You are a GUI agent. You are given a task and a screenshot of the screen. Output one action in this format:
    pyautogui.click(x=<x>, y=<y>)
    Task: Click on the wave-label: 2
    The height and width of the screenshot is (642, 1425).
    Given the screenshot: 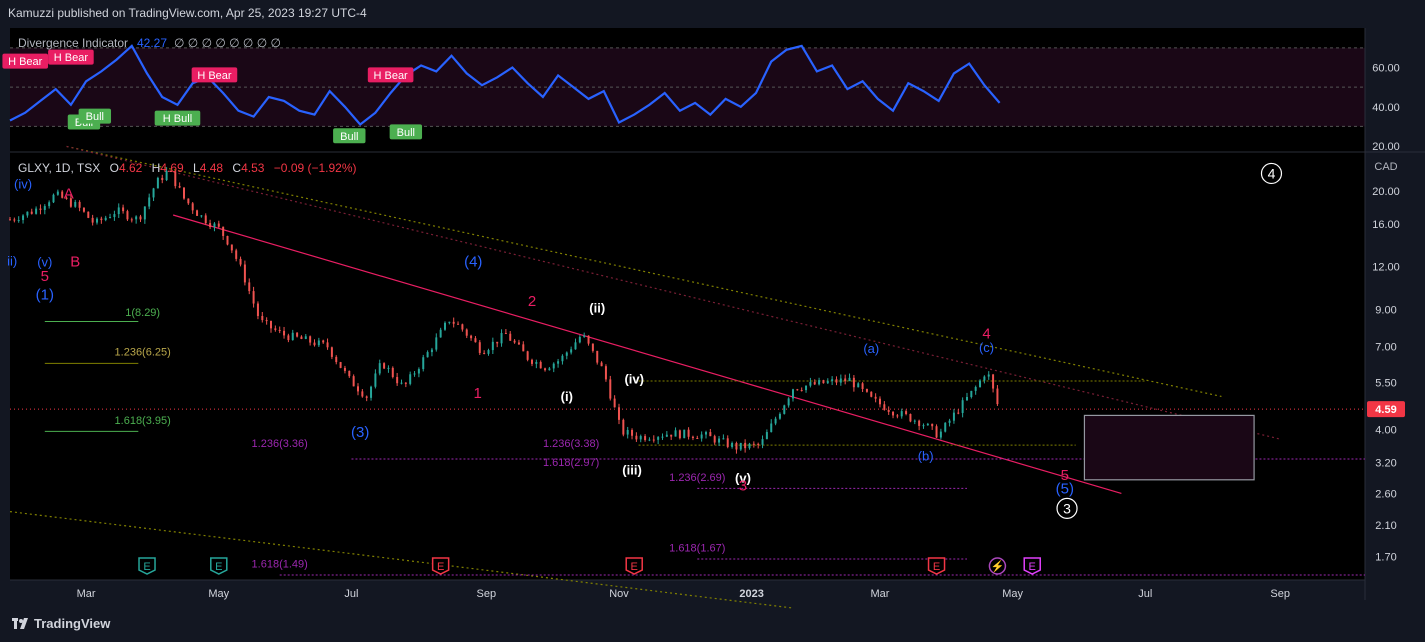 What is the action you would take?
    pyautogui.click(x=532, y=301)
    